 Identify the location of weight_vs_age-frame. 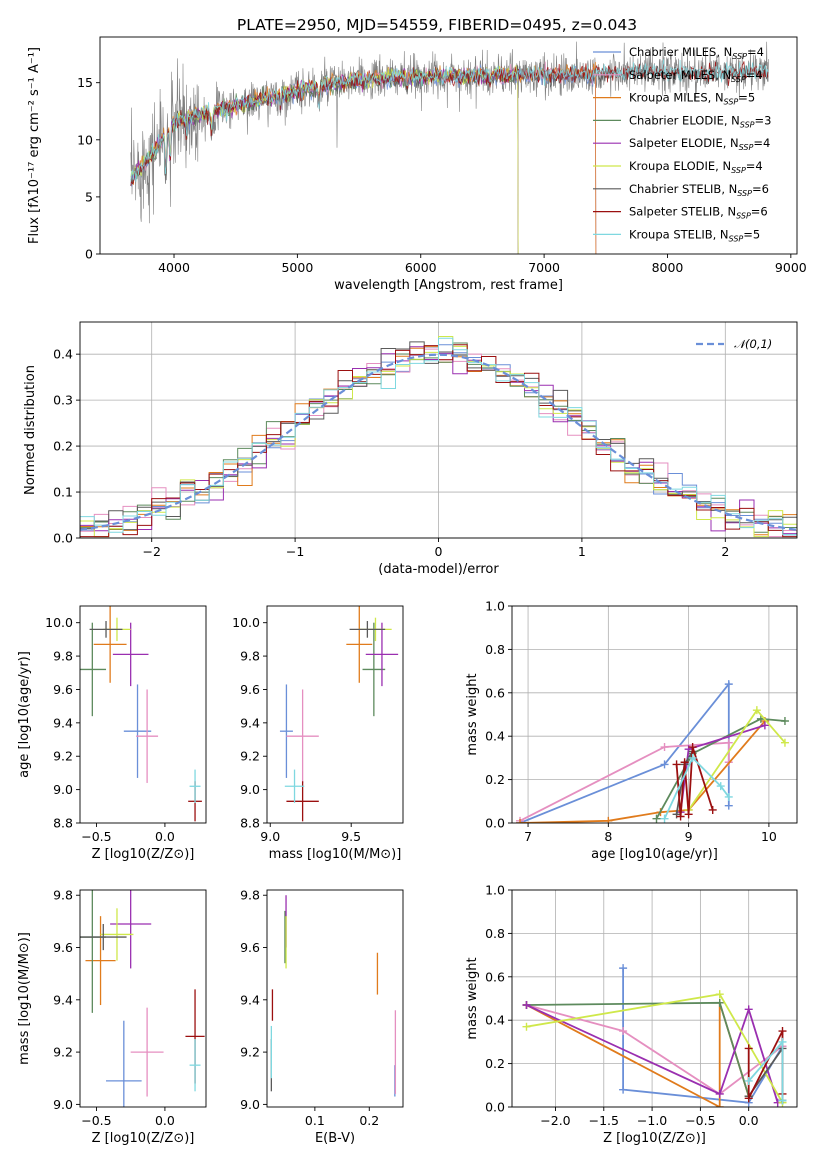
(654, 714).